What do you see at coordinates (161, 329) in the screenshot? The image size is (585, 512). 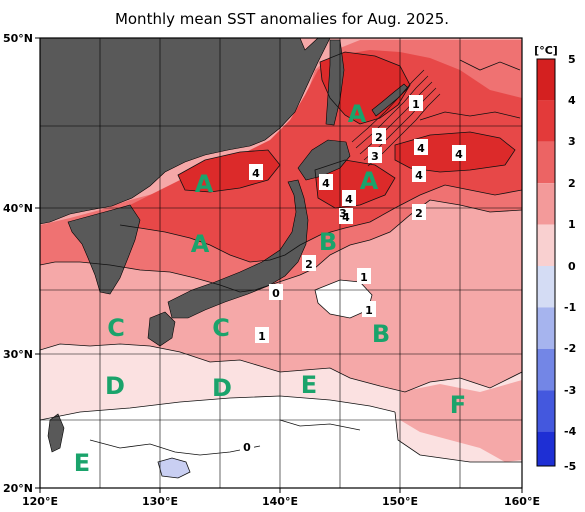 I see `land-kyushu` at bounding box center [161, 329].